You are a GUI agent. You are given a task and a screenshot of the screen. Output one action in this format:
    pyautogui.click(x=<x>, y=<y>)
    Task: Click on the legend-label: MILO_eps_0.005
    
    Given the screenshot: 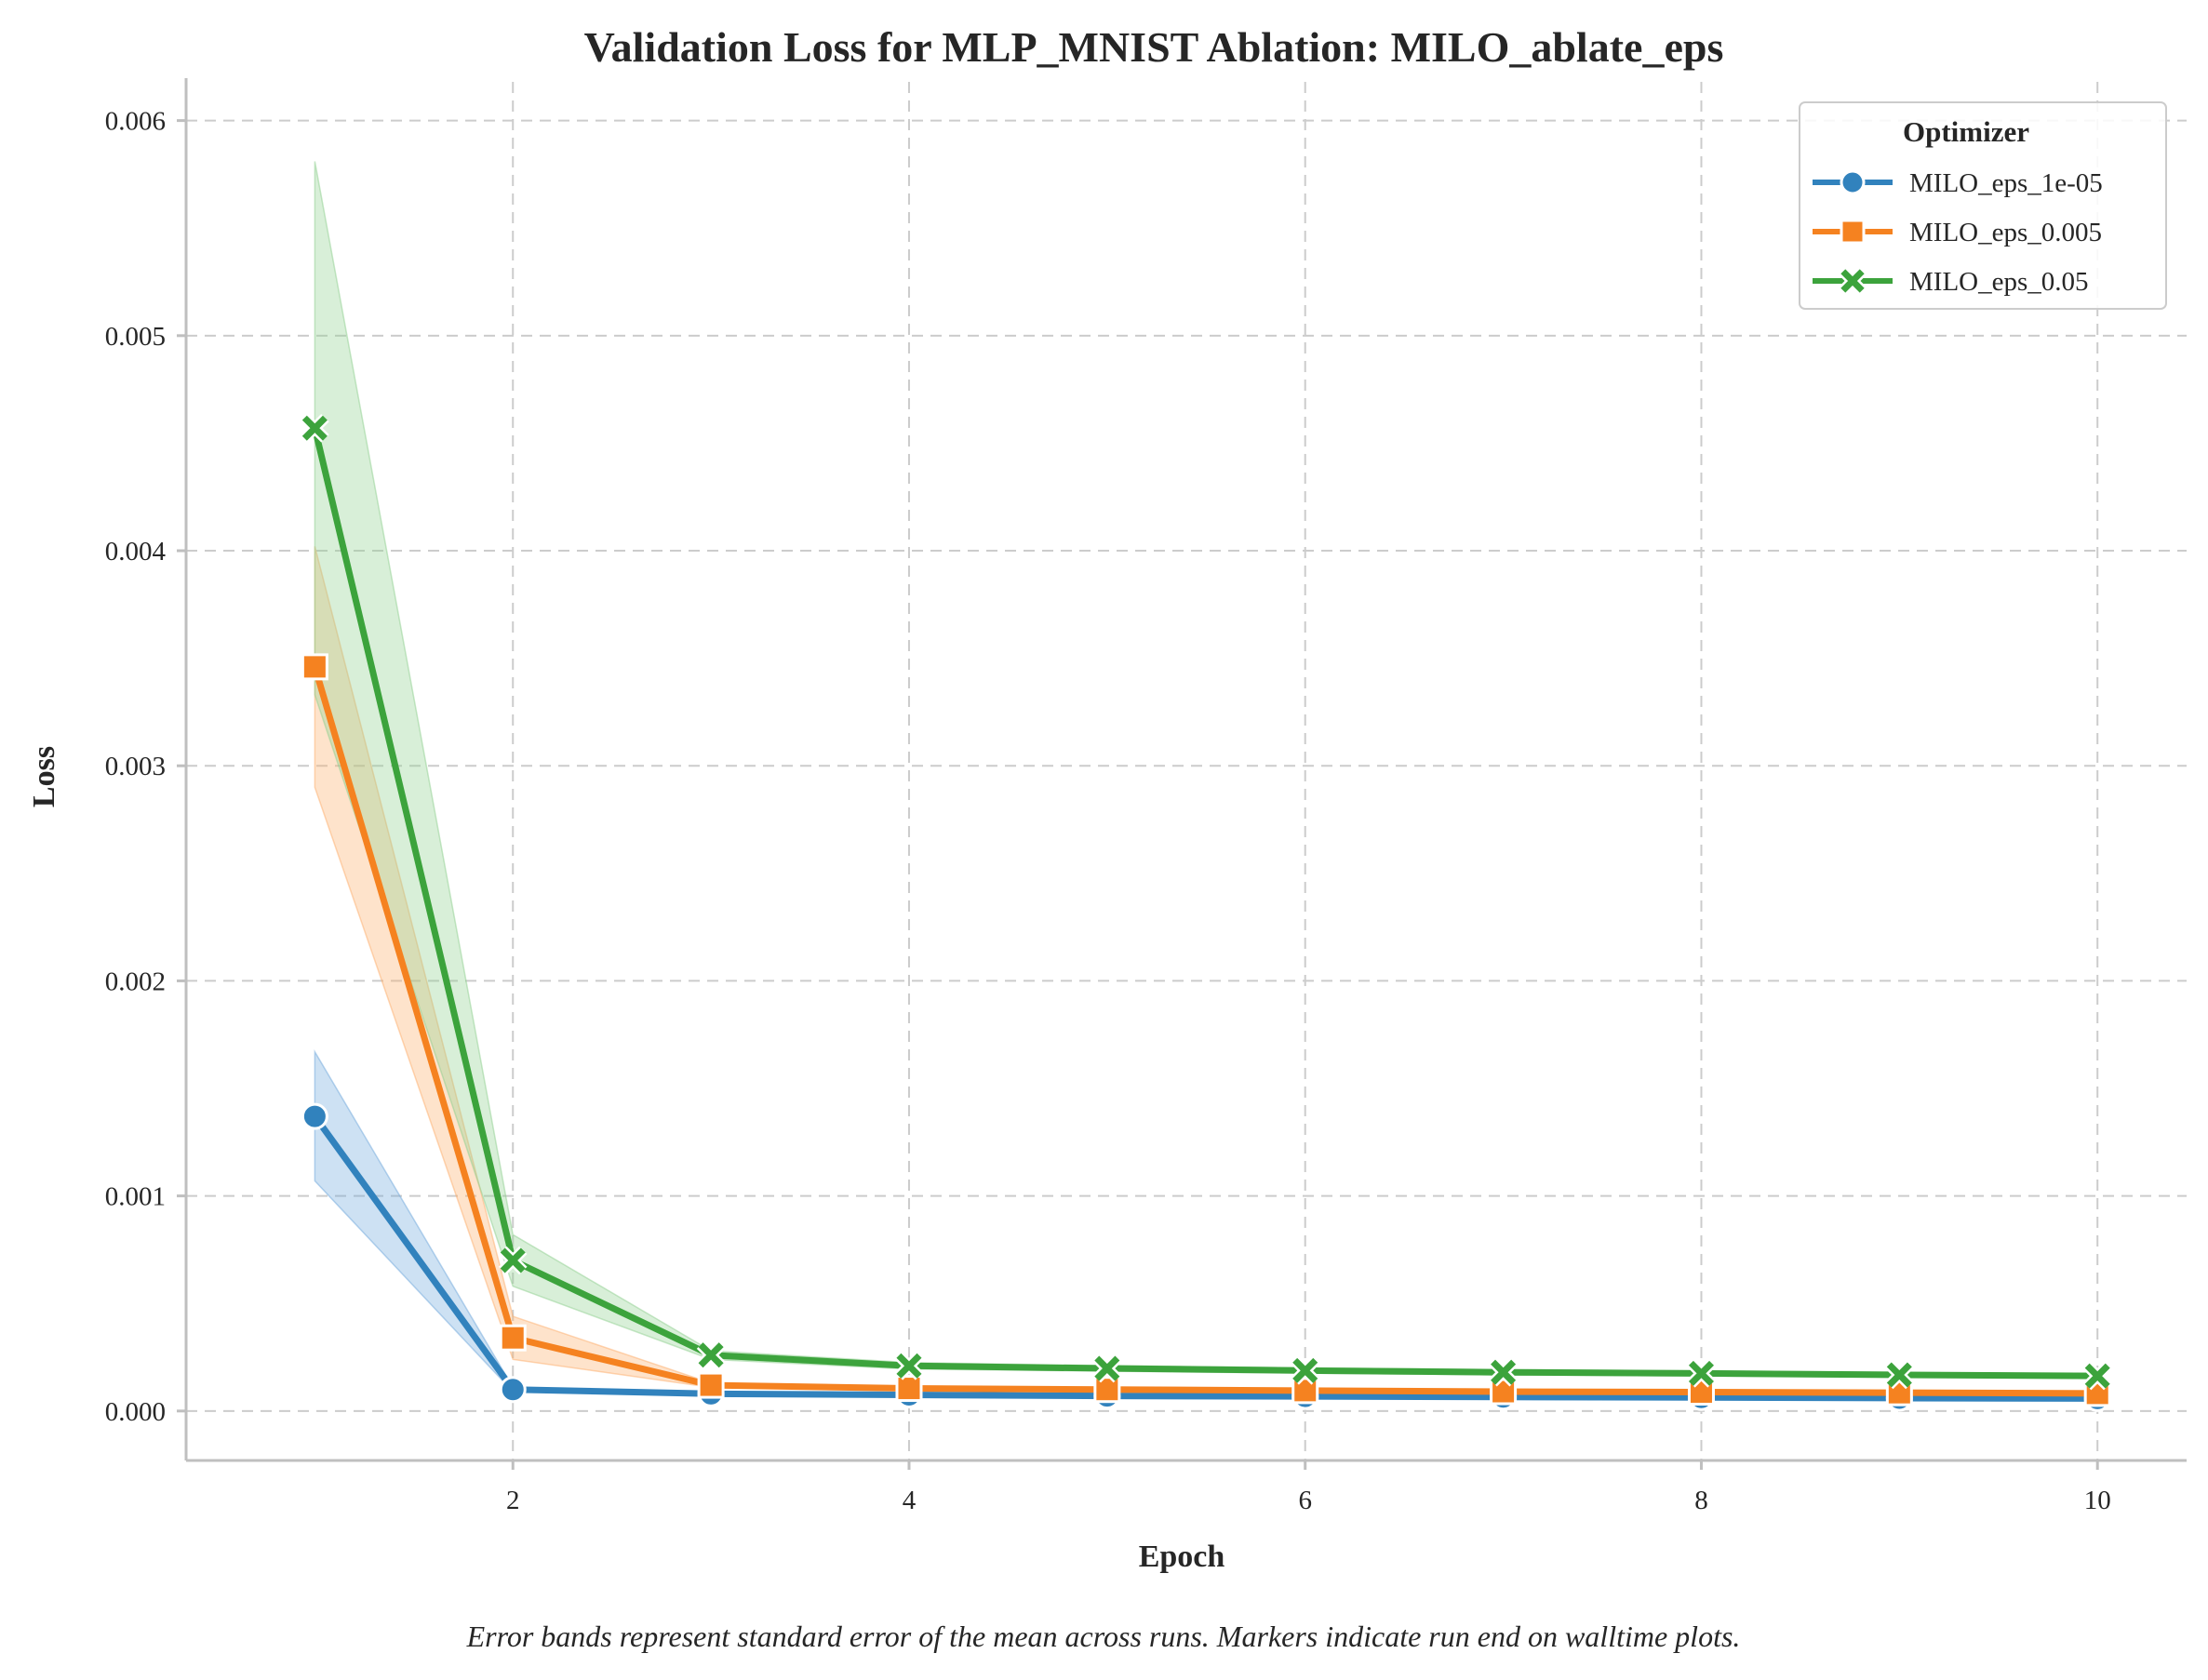 What is the action you would take?
    pyautogui.click(x=2005, y=232)
    